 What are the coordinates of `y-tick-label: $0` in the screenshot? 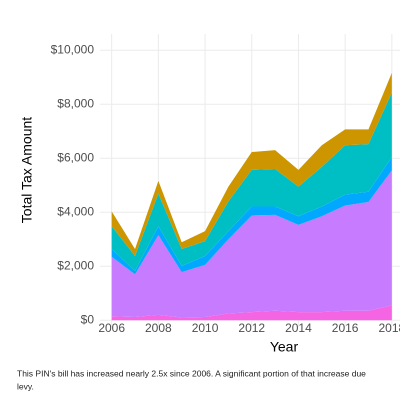 It's located at (88, 319).